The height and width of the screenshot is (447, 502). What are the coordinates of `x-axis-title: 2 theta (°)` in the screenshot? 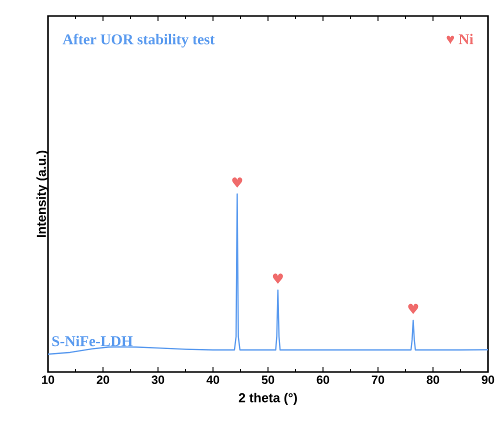 It's located at (267, 398).